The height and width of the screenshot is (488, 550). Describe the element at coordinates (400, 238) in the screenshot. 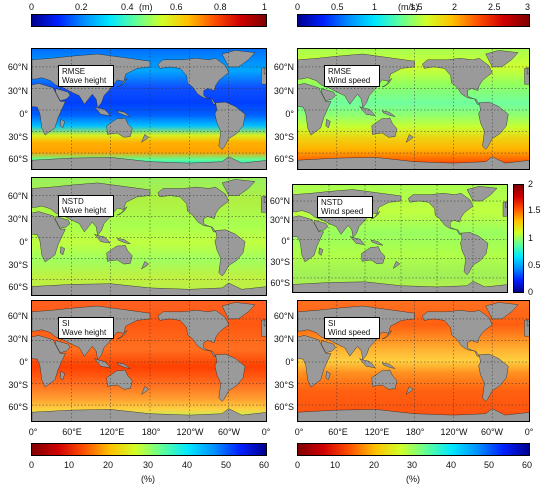

I see `map-panel-nstd-wind: NSTD Wind speed` at that location.